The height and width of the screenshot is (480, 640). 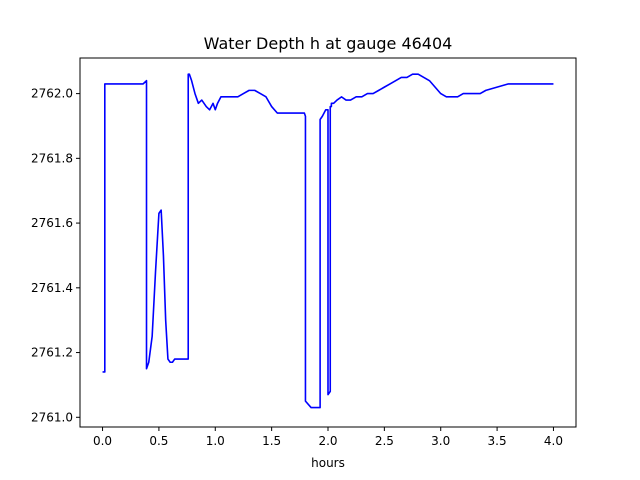 I want to click on x-tick-label: 2.0, so click(x=327, y=441).